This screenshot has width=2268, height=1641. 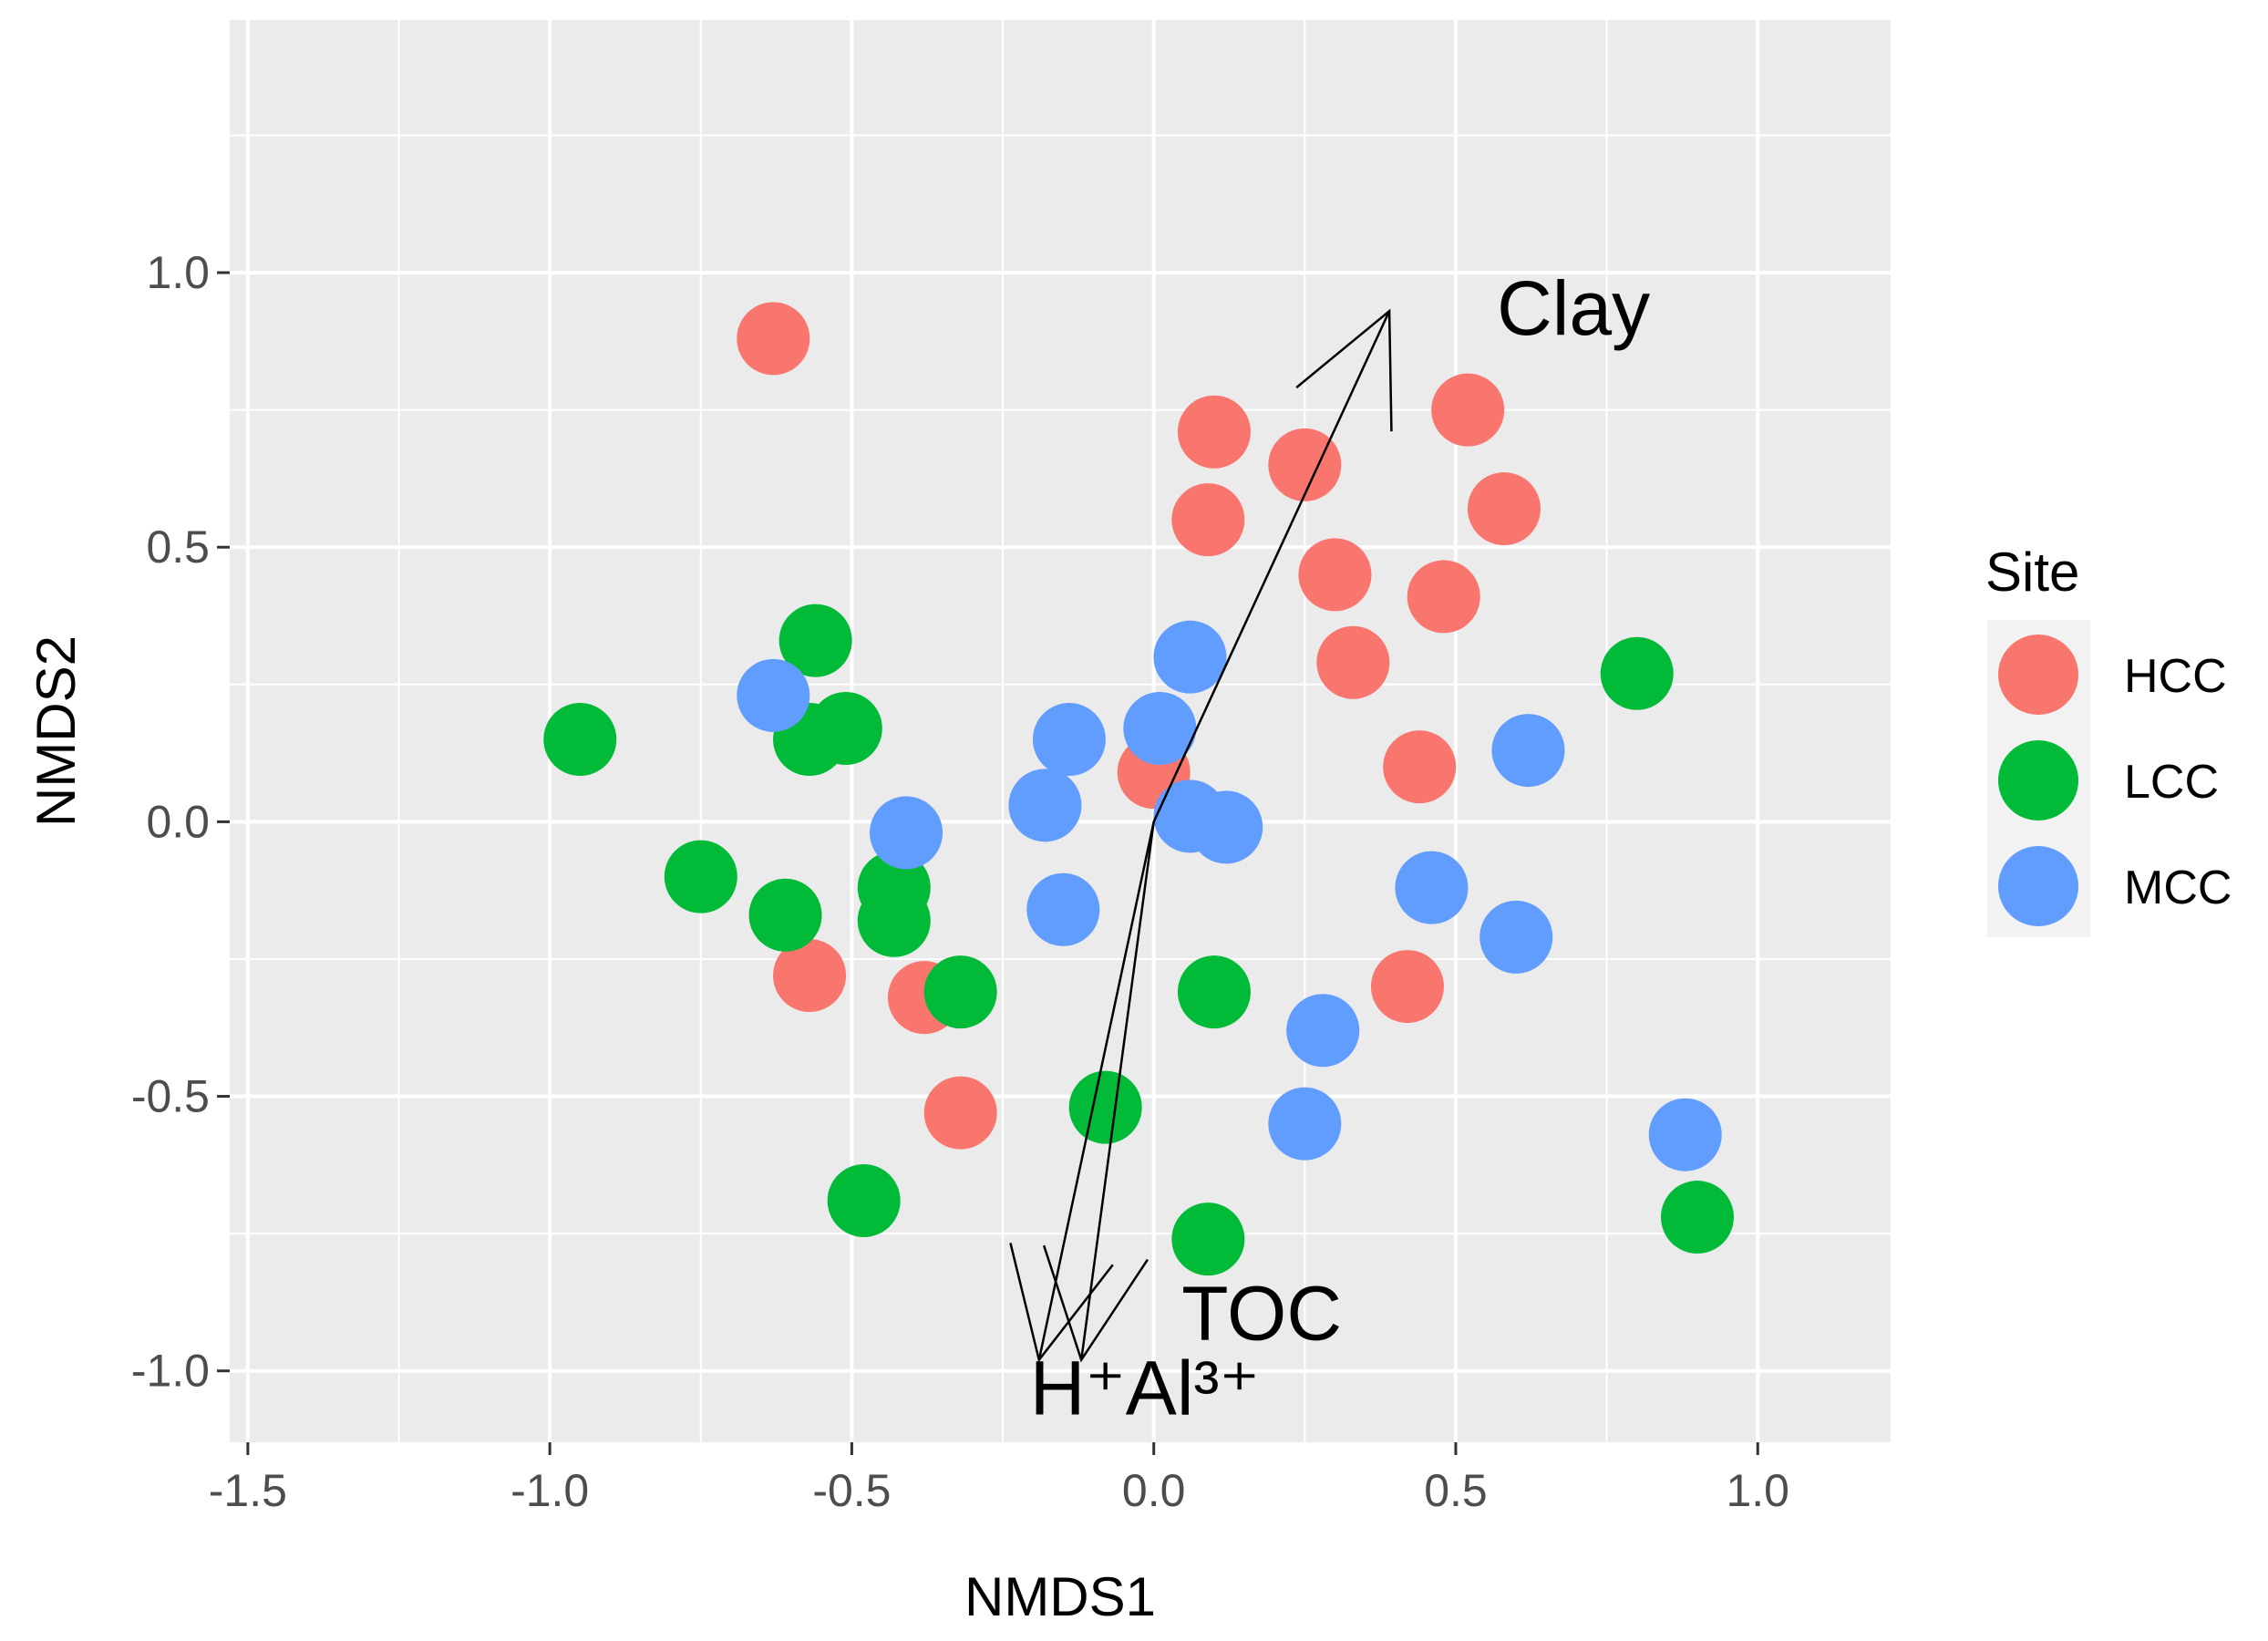 I want to click on legend-key-hcc, so click(x=2038, y=675).